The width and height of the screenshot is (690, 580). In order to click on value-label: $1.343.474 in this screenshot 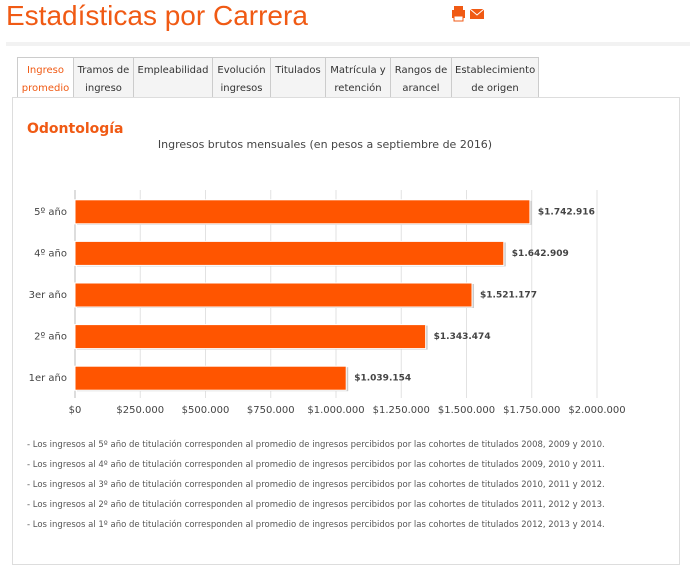, I will do `click(462, 337)`.